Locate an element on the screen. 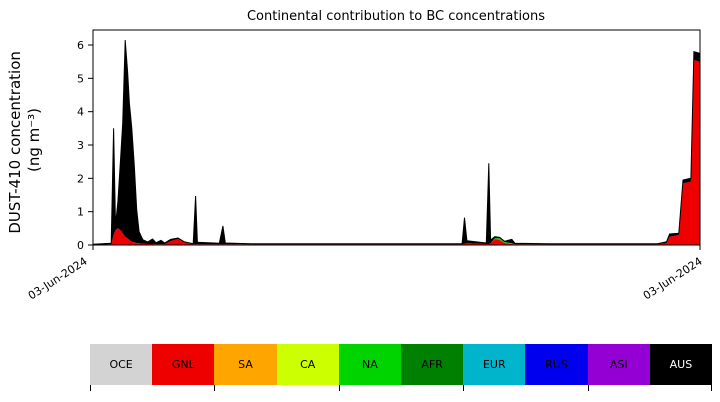  legend-axis-ticks is located at coordinates (401, 388).